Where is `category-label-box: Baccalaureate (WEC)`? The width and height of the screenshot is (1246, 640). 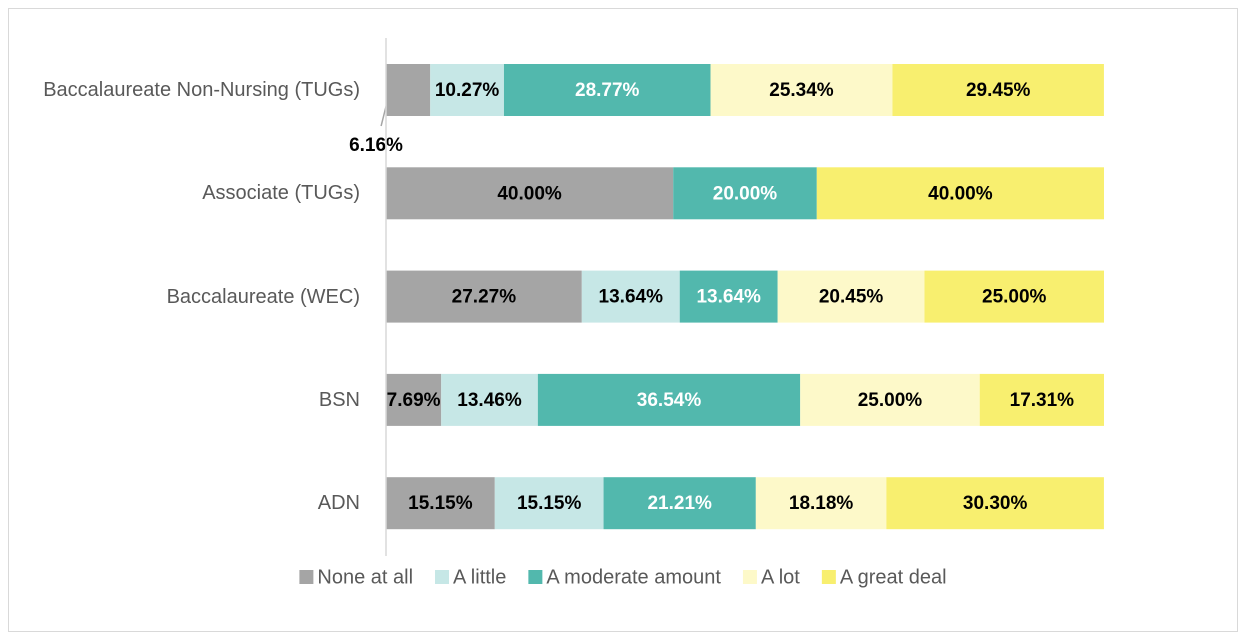
category-label-box: Baccalaureate (WEC) is located at coordinates (190, 297).